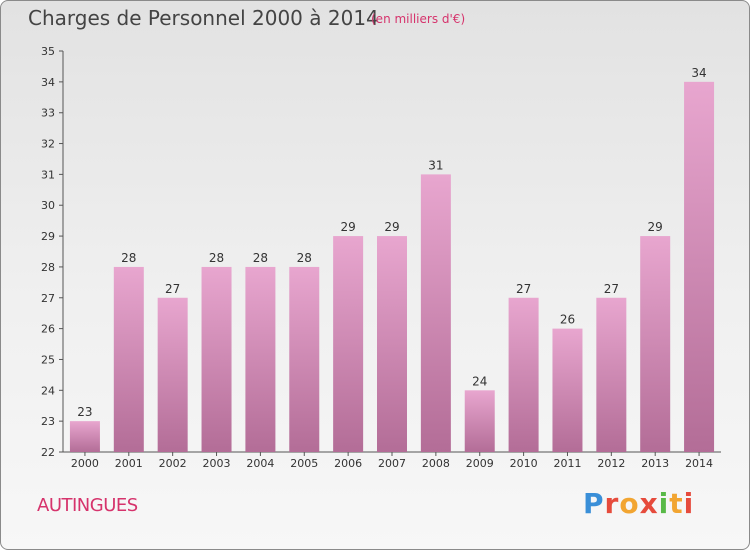  Describe the element at coordinates (85, 463) in the screenshot. I see `x-tick-label: 2000` at that location.